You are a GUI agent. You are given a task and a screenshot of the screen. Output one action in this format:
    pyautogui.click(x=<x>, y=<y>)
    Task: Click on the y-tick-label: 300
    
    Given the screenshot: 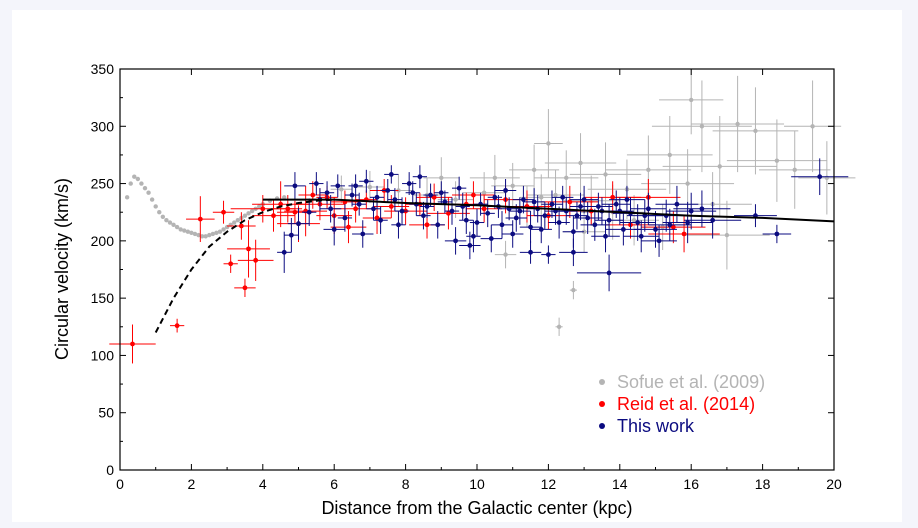 What is the action you would take?
    pyautogui.click(x=103, y=126)
    